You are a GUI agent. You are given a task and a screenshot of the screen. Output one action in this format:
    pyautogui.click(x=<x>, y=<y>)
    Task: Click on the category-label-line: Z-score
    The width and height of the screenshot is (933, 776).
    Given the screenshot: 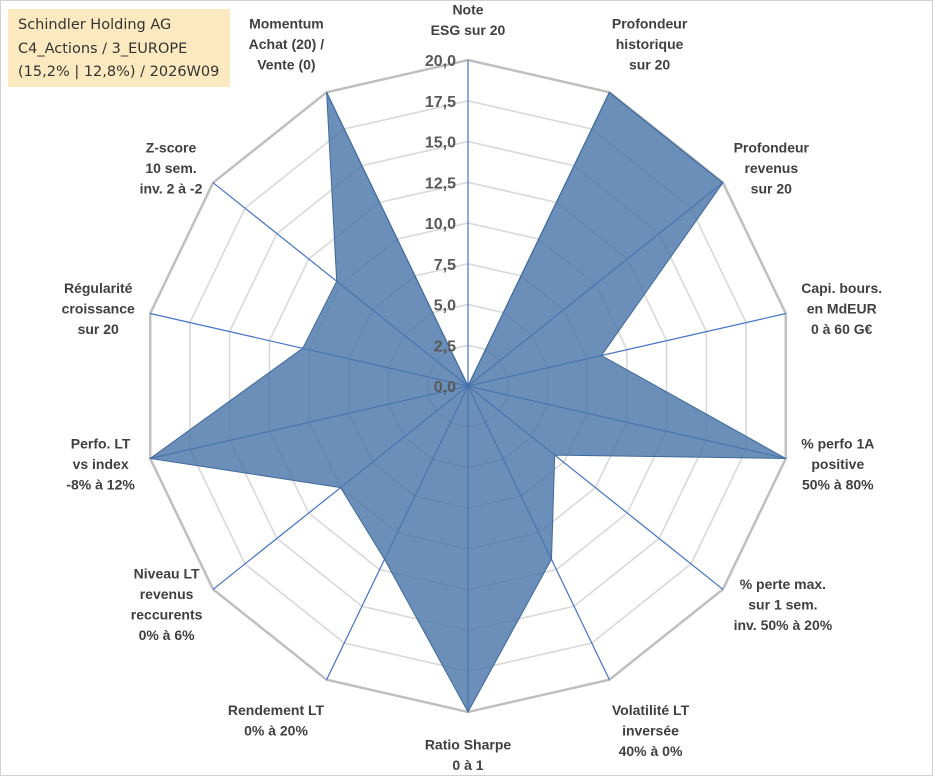 What is the action you would take?
    pyautogui.click(x=171, y=148)
    